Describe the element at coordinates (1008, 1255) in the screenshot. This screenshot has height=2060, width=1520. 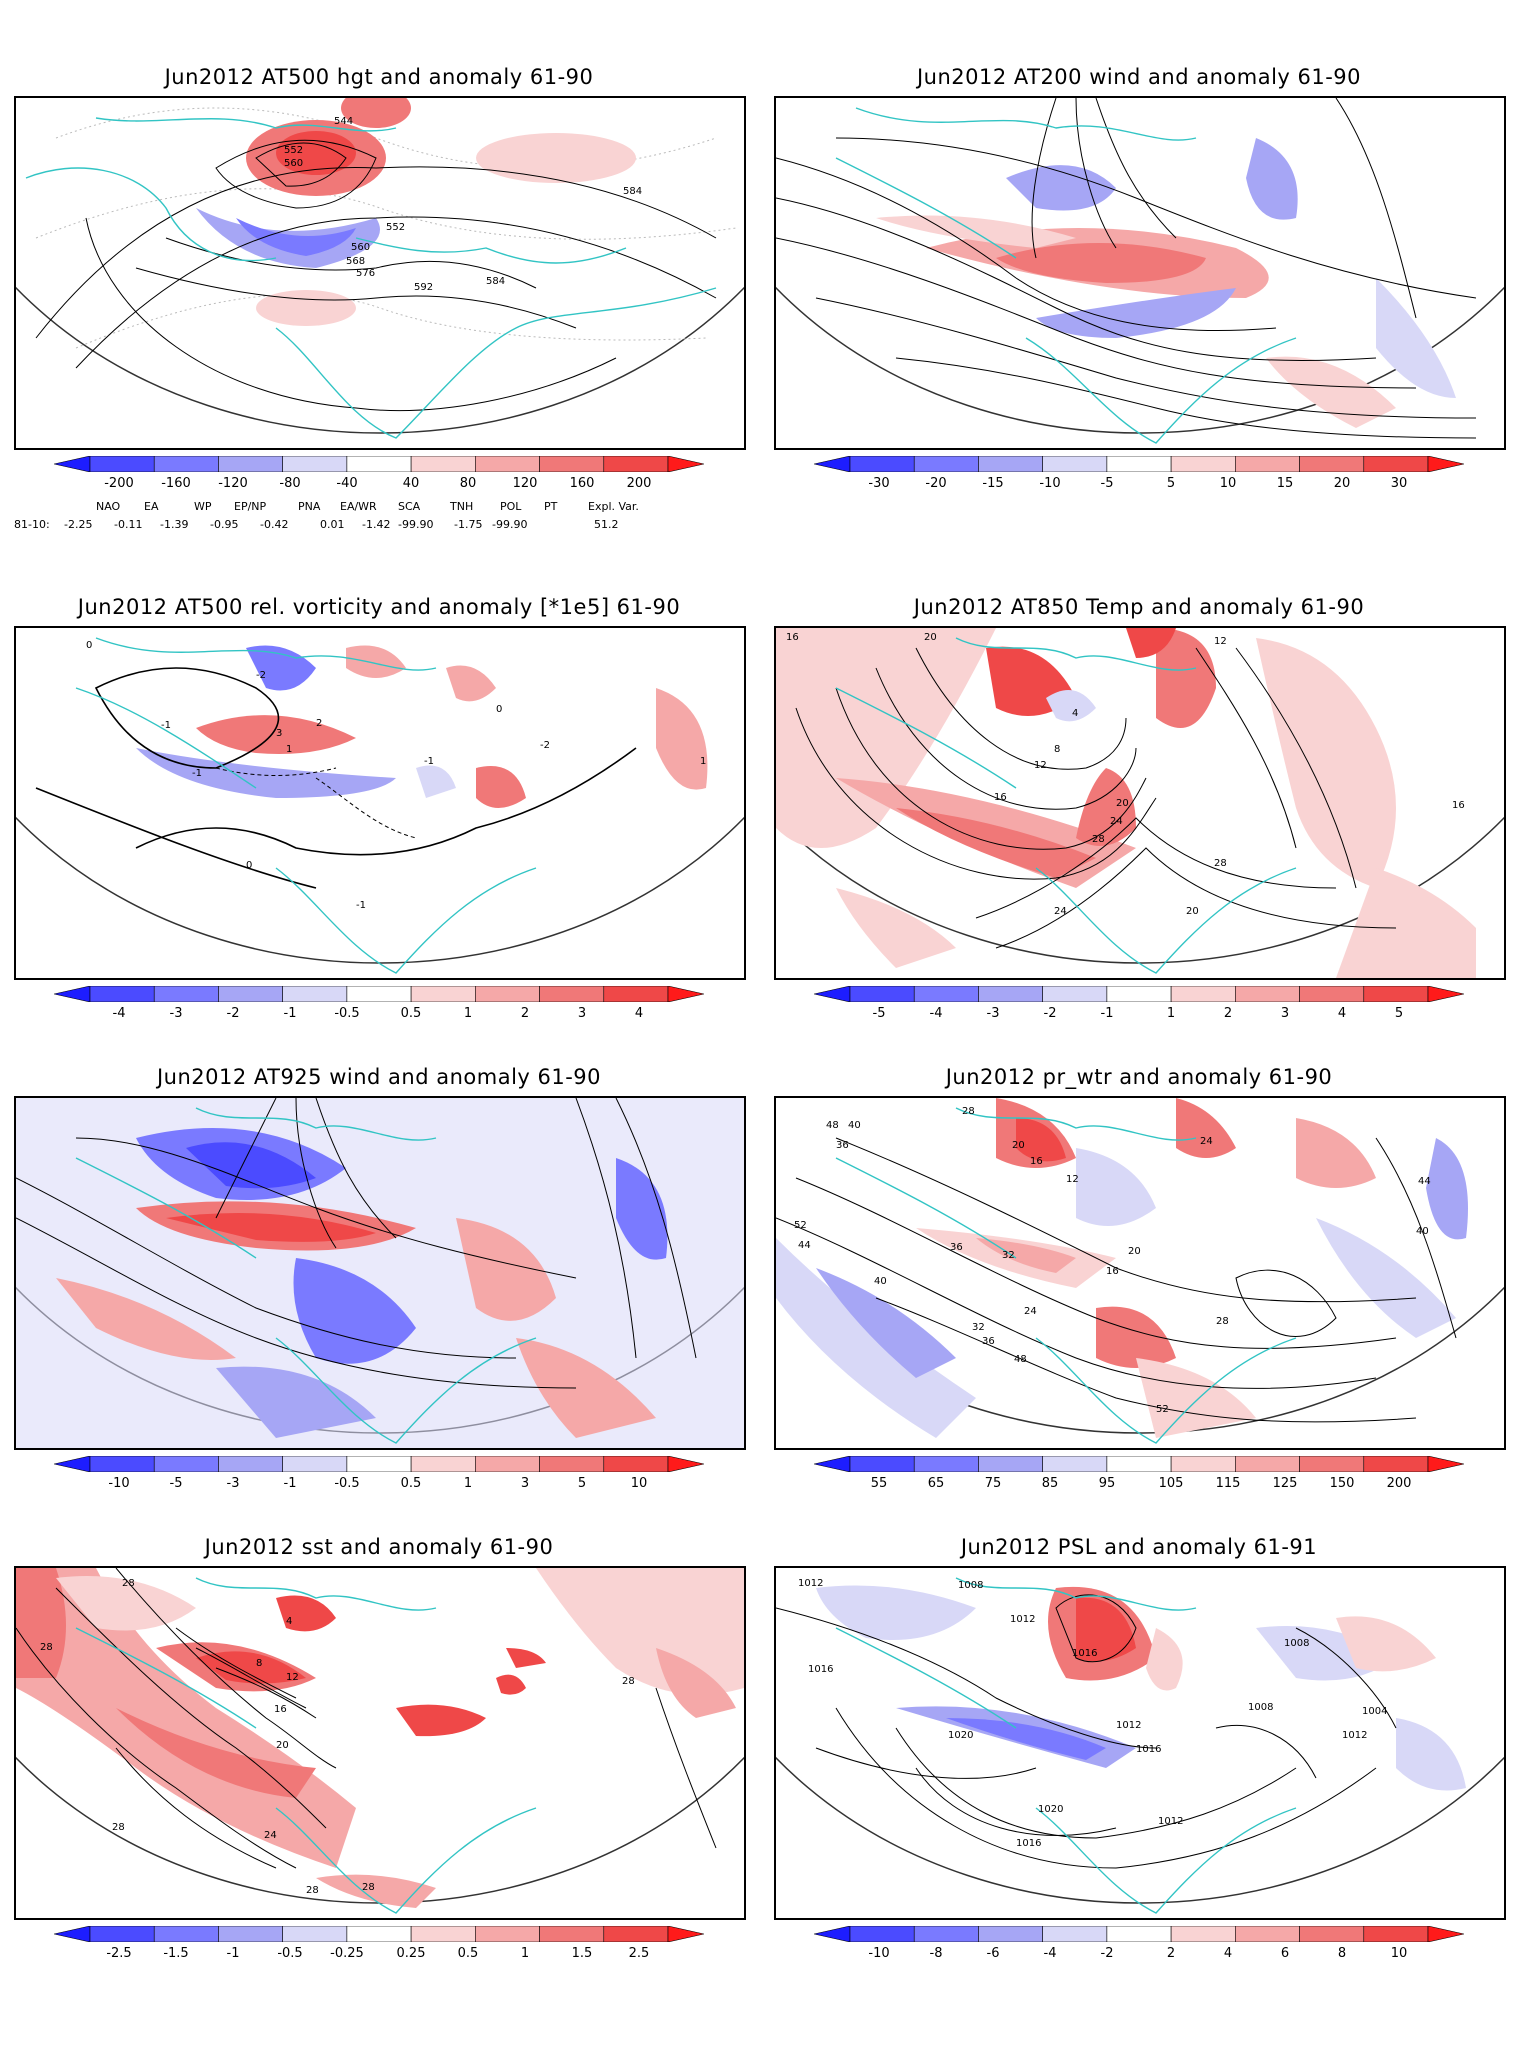
I see `contour-label: 32` at that location.